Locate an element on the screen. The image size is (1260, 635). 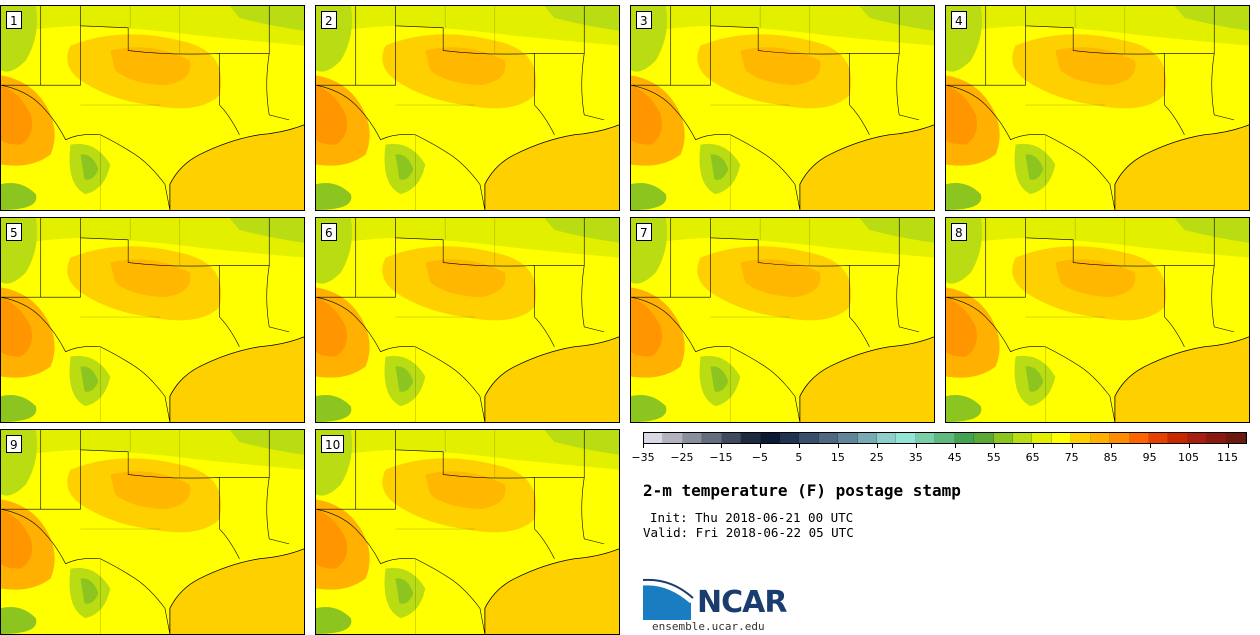
ensemble-member-panel: 5 is located at coordinates (152, 320).